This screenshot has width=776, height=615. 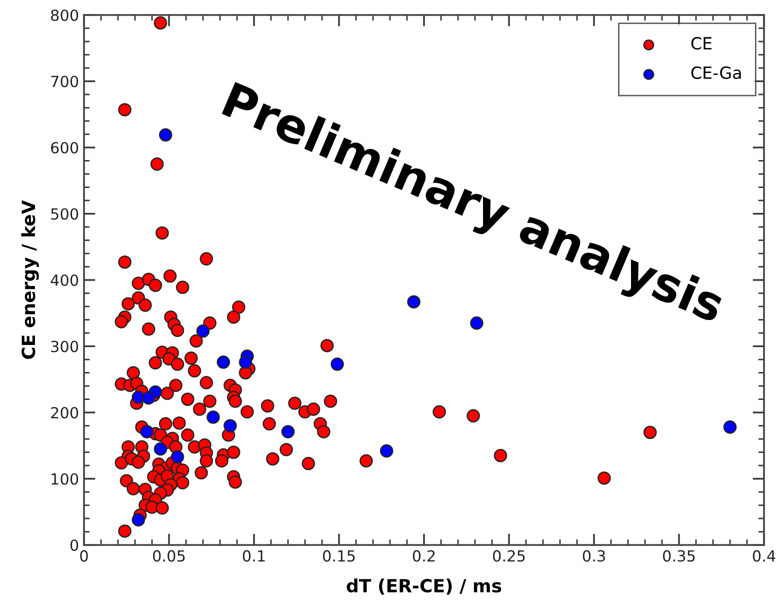 I want to click on x-tick-label: 0, so click(x=84, y=556).